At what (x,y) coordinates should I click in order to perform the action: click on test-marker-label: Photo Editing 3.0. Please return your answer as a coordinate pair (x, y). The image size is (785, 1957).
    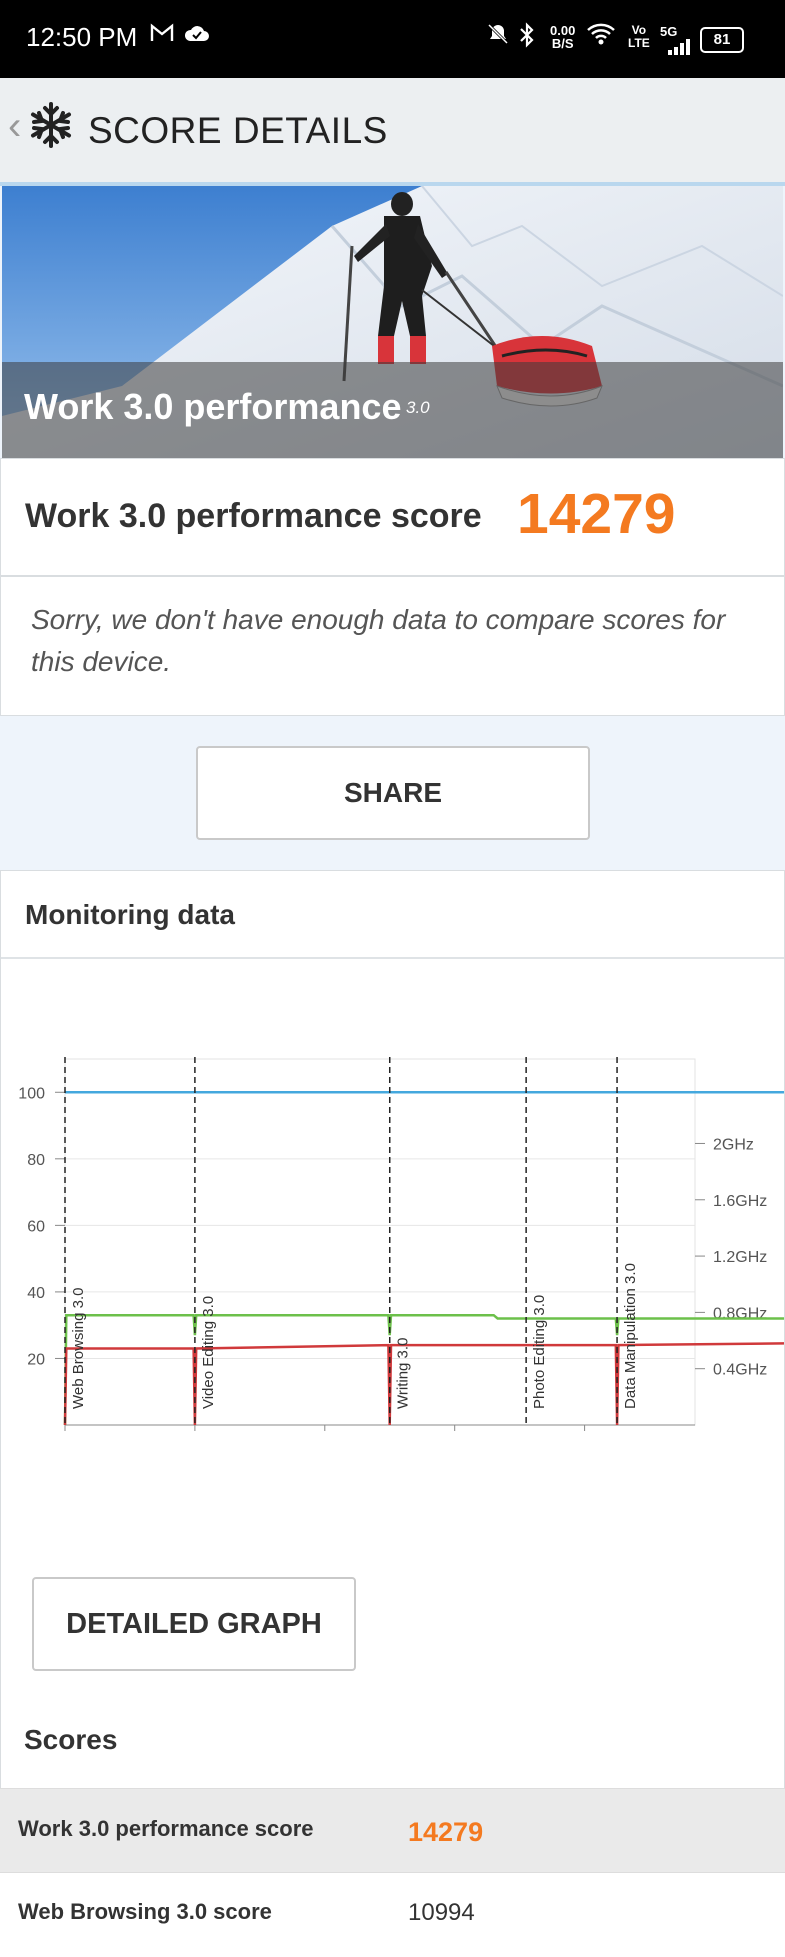
    Looking at the image, I should click on (539, 1352).